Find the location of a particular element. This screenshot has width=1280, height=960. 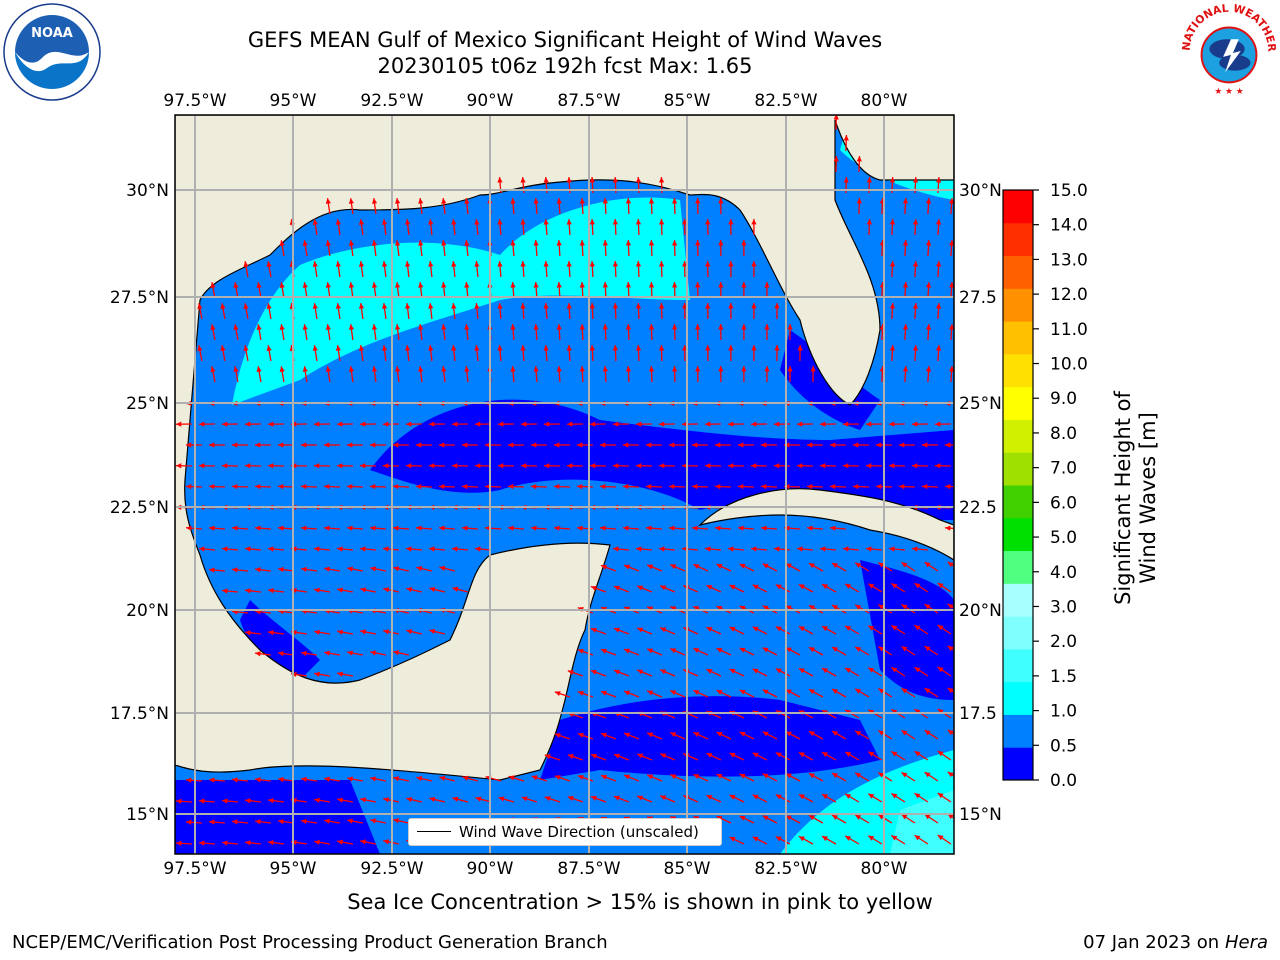

noaa-logo-text: NOAA is located at coordinates (52, 33).